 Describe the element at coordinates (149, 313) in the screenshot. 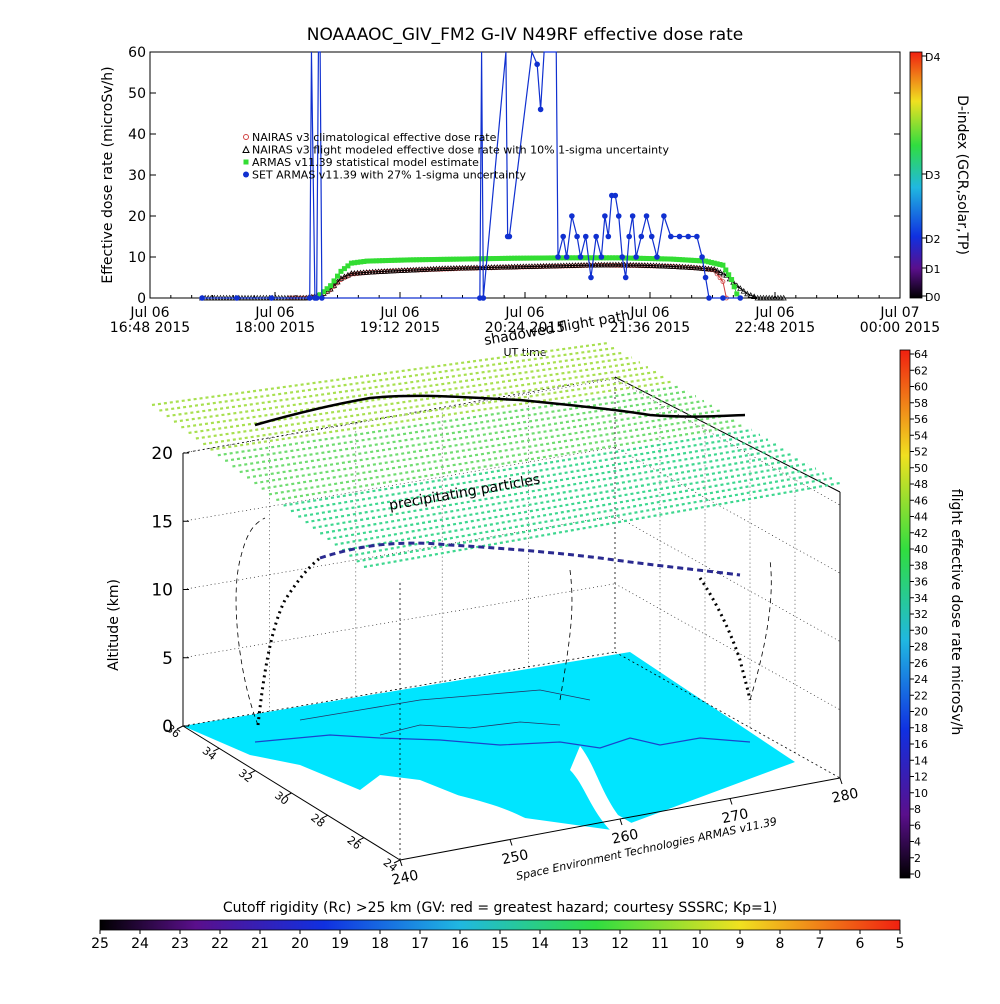

I see `x-tick-label-date: Jul 06` at that location.